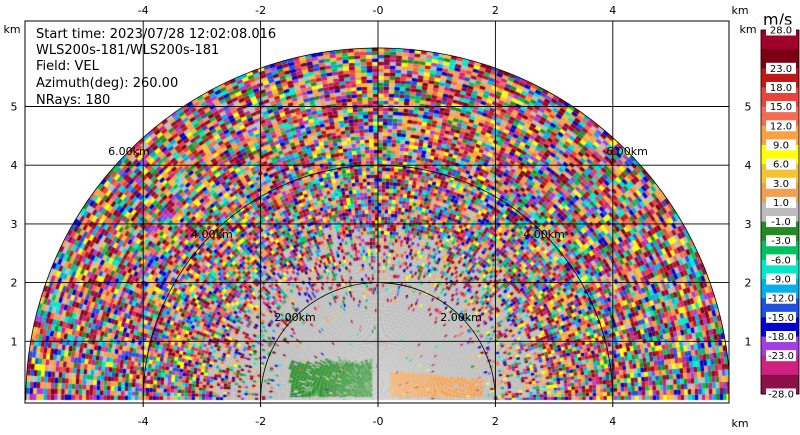 Image resolution: width=800 pixels, height=435 pixels. Describe the element at coordinates (260, 10) in the screenshot. I see `x-tick-label-top: -2` at that location.